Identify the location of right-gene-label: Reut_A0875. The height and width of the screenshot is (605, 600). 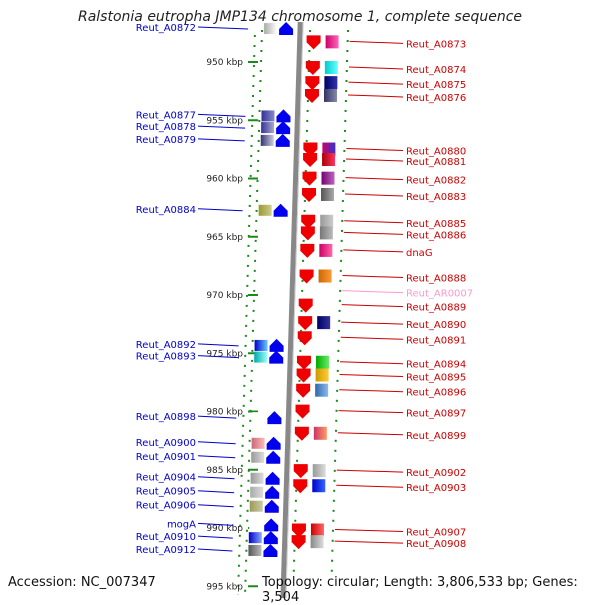
(436, 85).